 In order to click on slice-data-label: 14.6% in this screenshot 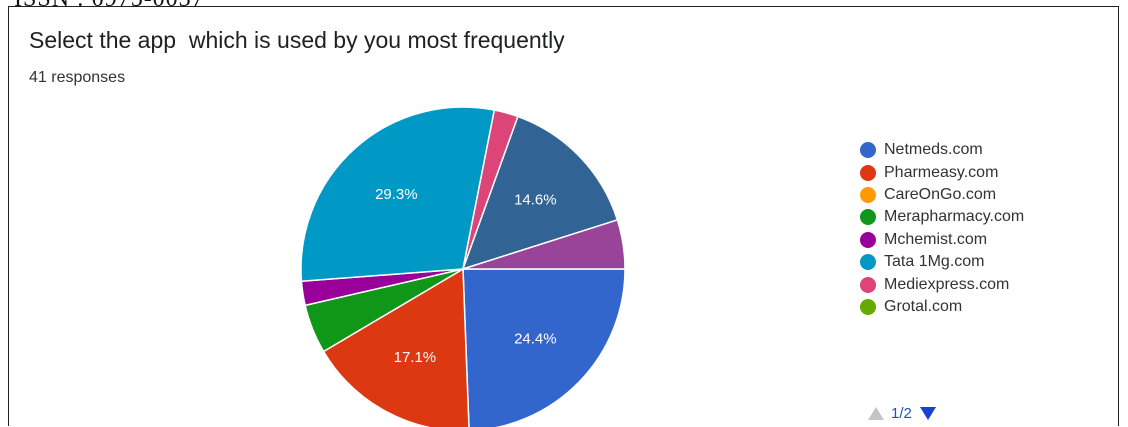, I will do `click(535, 199)`.